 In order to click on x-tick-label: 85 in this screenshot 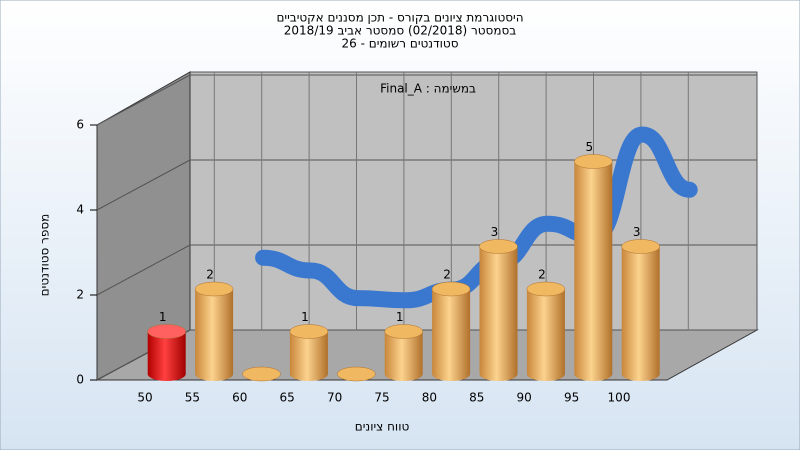, I will do `click(476, 398)`.